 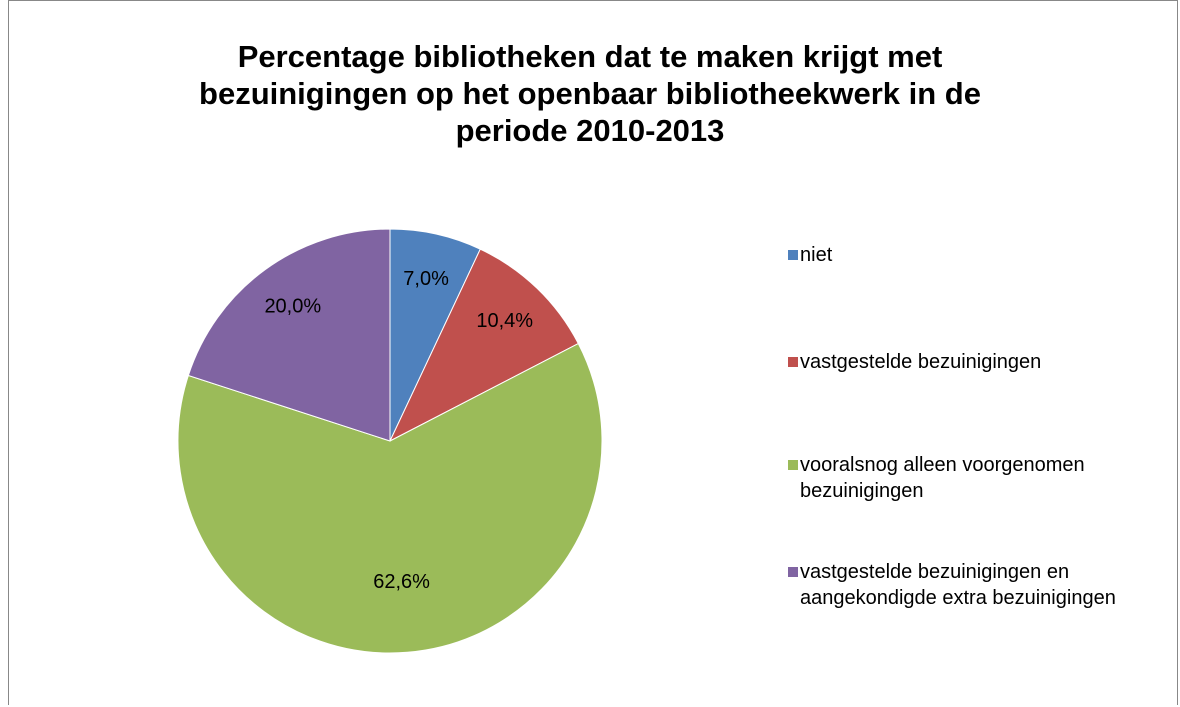 I want to click on legend-entry: niet, so click(x=974, y=255).